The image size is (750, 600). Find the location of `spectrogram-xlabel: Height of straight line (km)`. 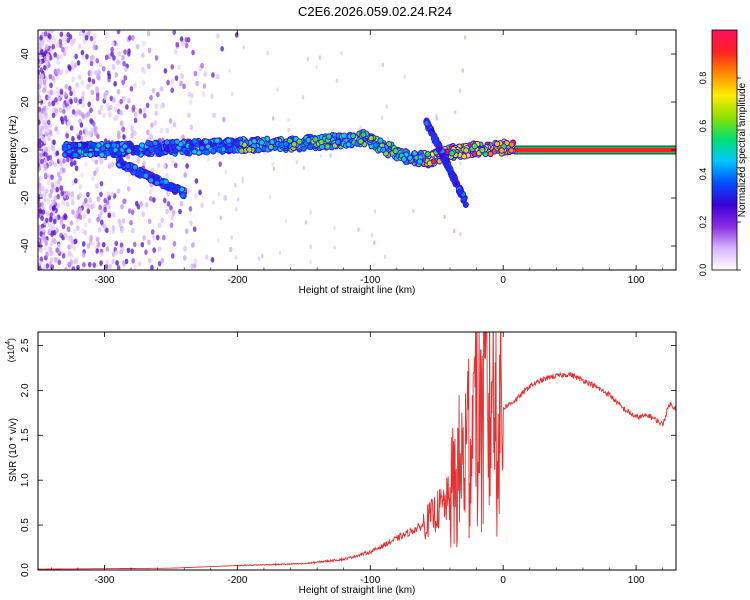

spectrogram-xlabel: Height of straight line (km) is located at coordinates (357, 290).